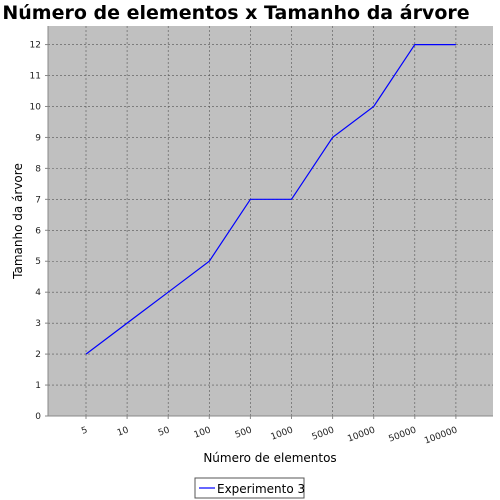  I want to click on y-tick-label: 0, so click(38, 417).